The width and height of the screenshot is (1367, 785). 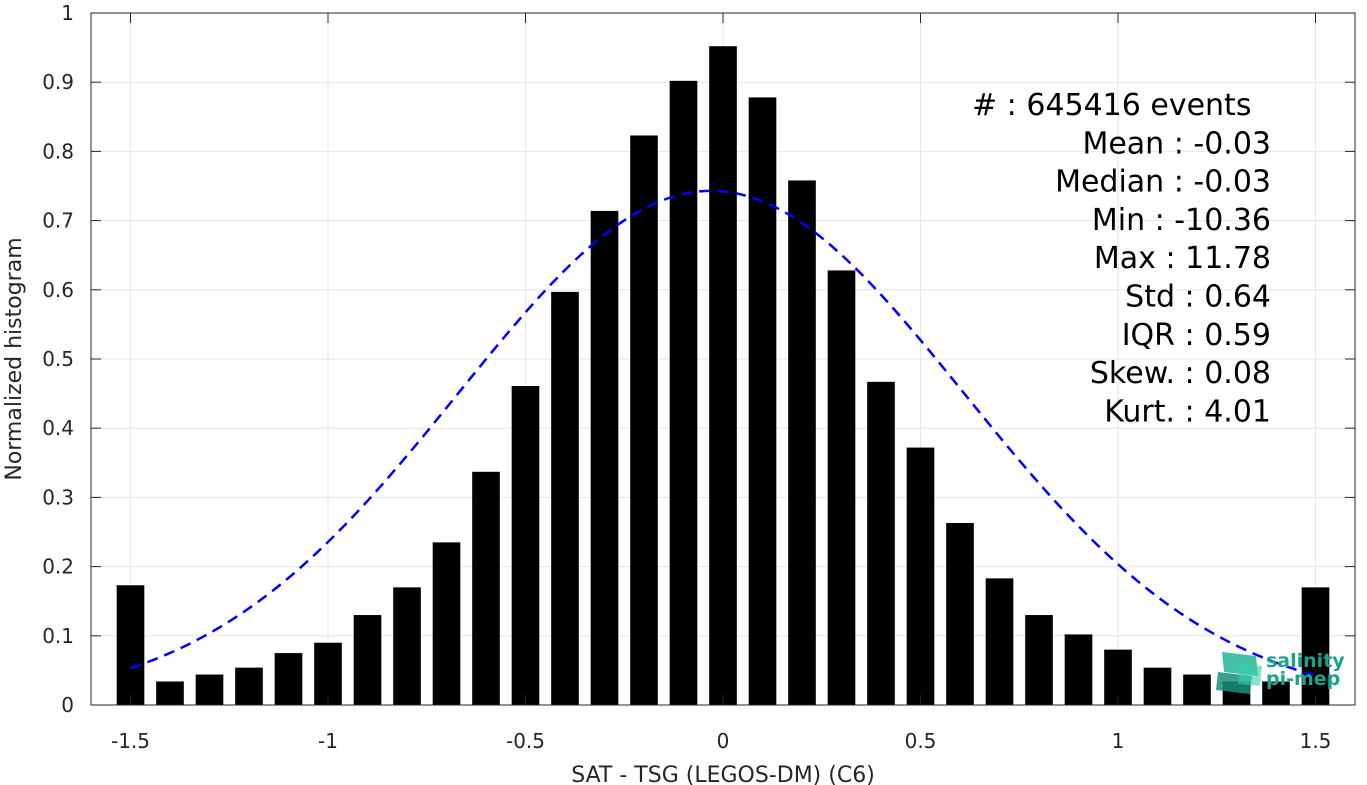 What do you see at coordinates (1196, 335) in the screenshot?
I see `stat-line: IQR : 0.59` at bounding box center [1196, 335].